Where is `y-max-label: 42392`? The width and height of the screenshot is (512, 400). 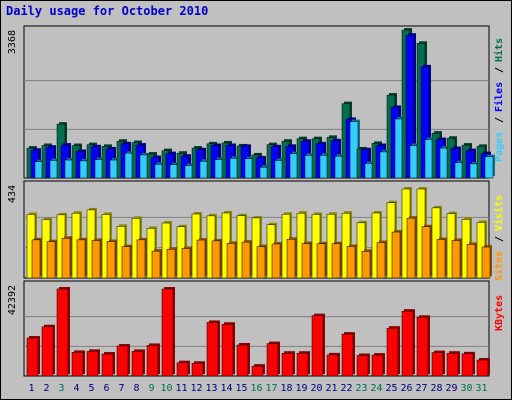
y-max-label: 42392 is located at coordinates (12, 300).